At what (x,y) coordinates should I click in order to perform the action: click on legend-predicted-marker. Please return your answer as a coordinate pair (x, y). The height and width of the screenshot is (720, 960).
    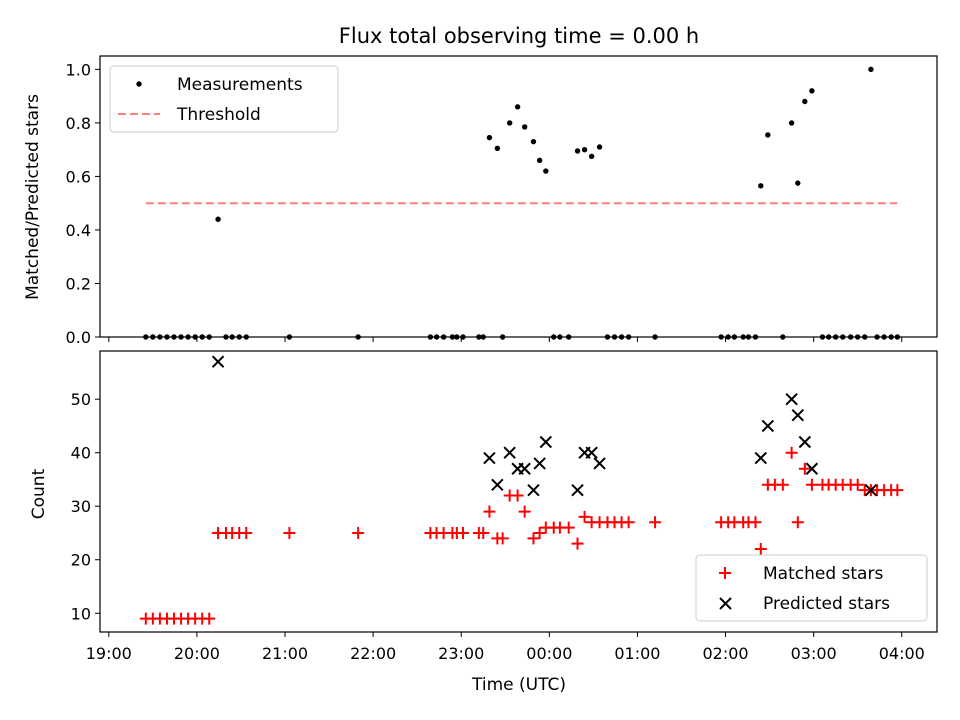
    Looking at the image, I should click on (725, 603).